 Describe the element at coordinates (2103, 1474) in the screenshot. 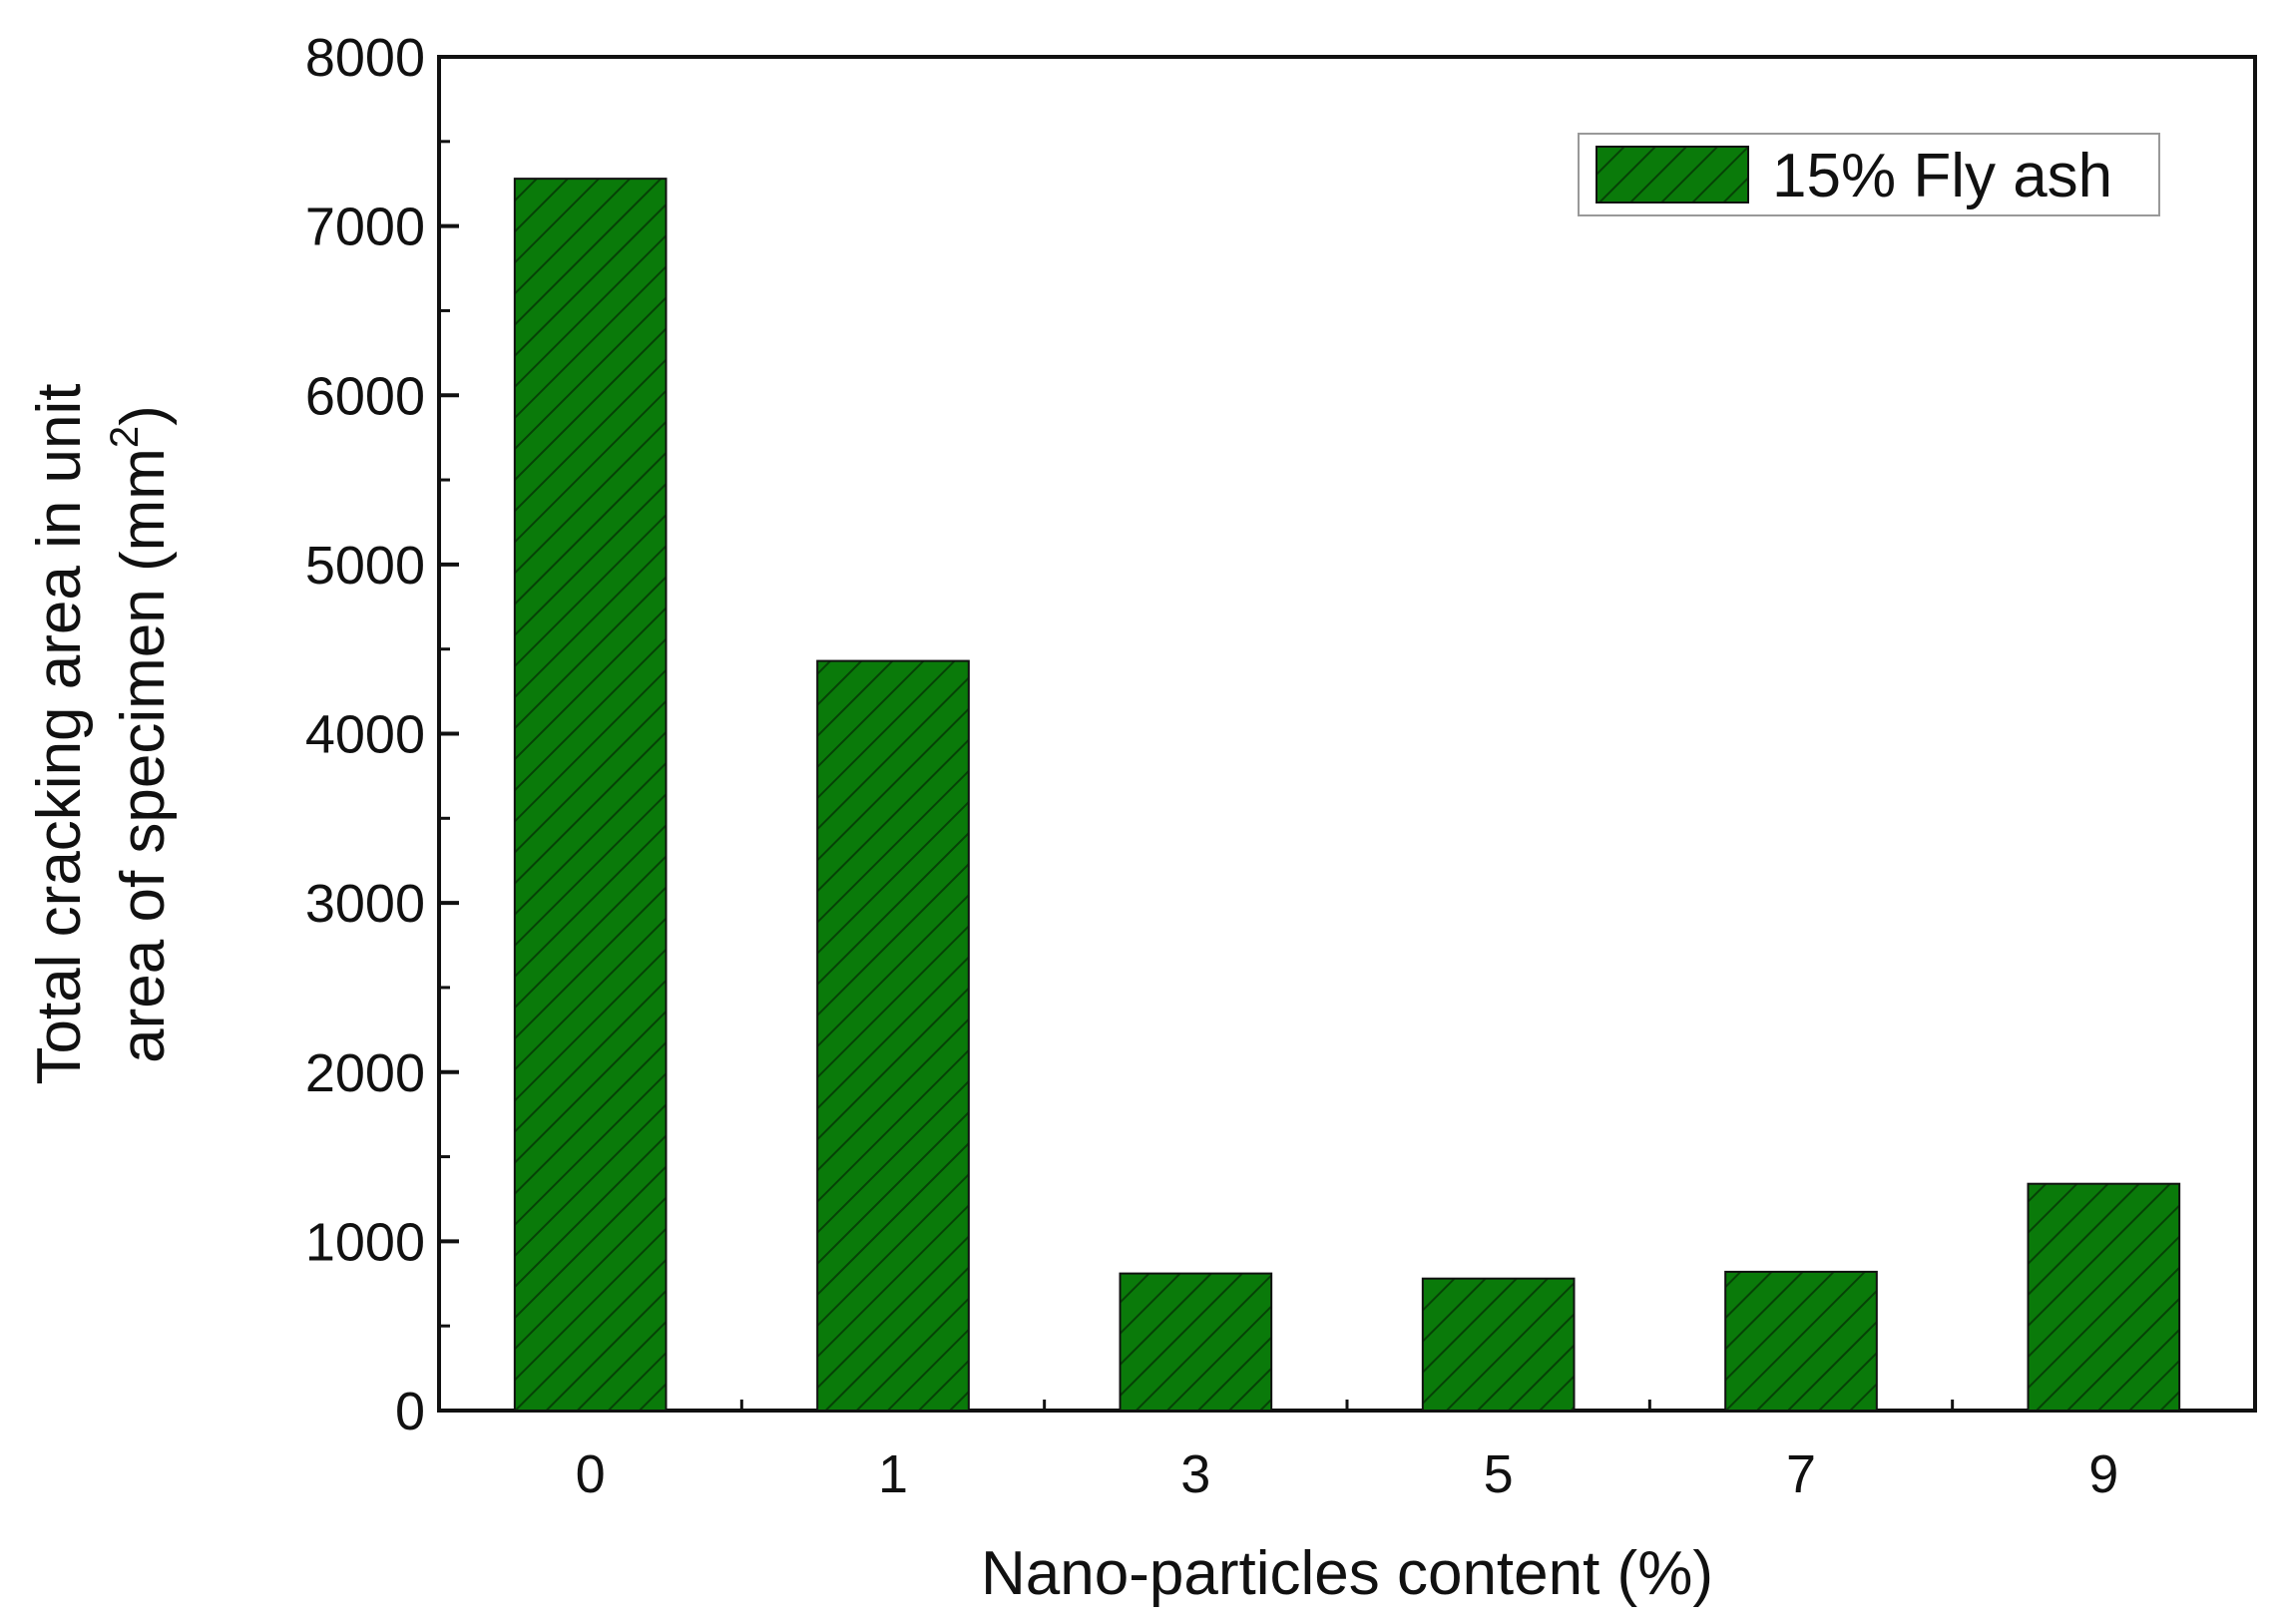

I see `x-tick-label: 9` at that location.